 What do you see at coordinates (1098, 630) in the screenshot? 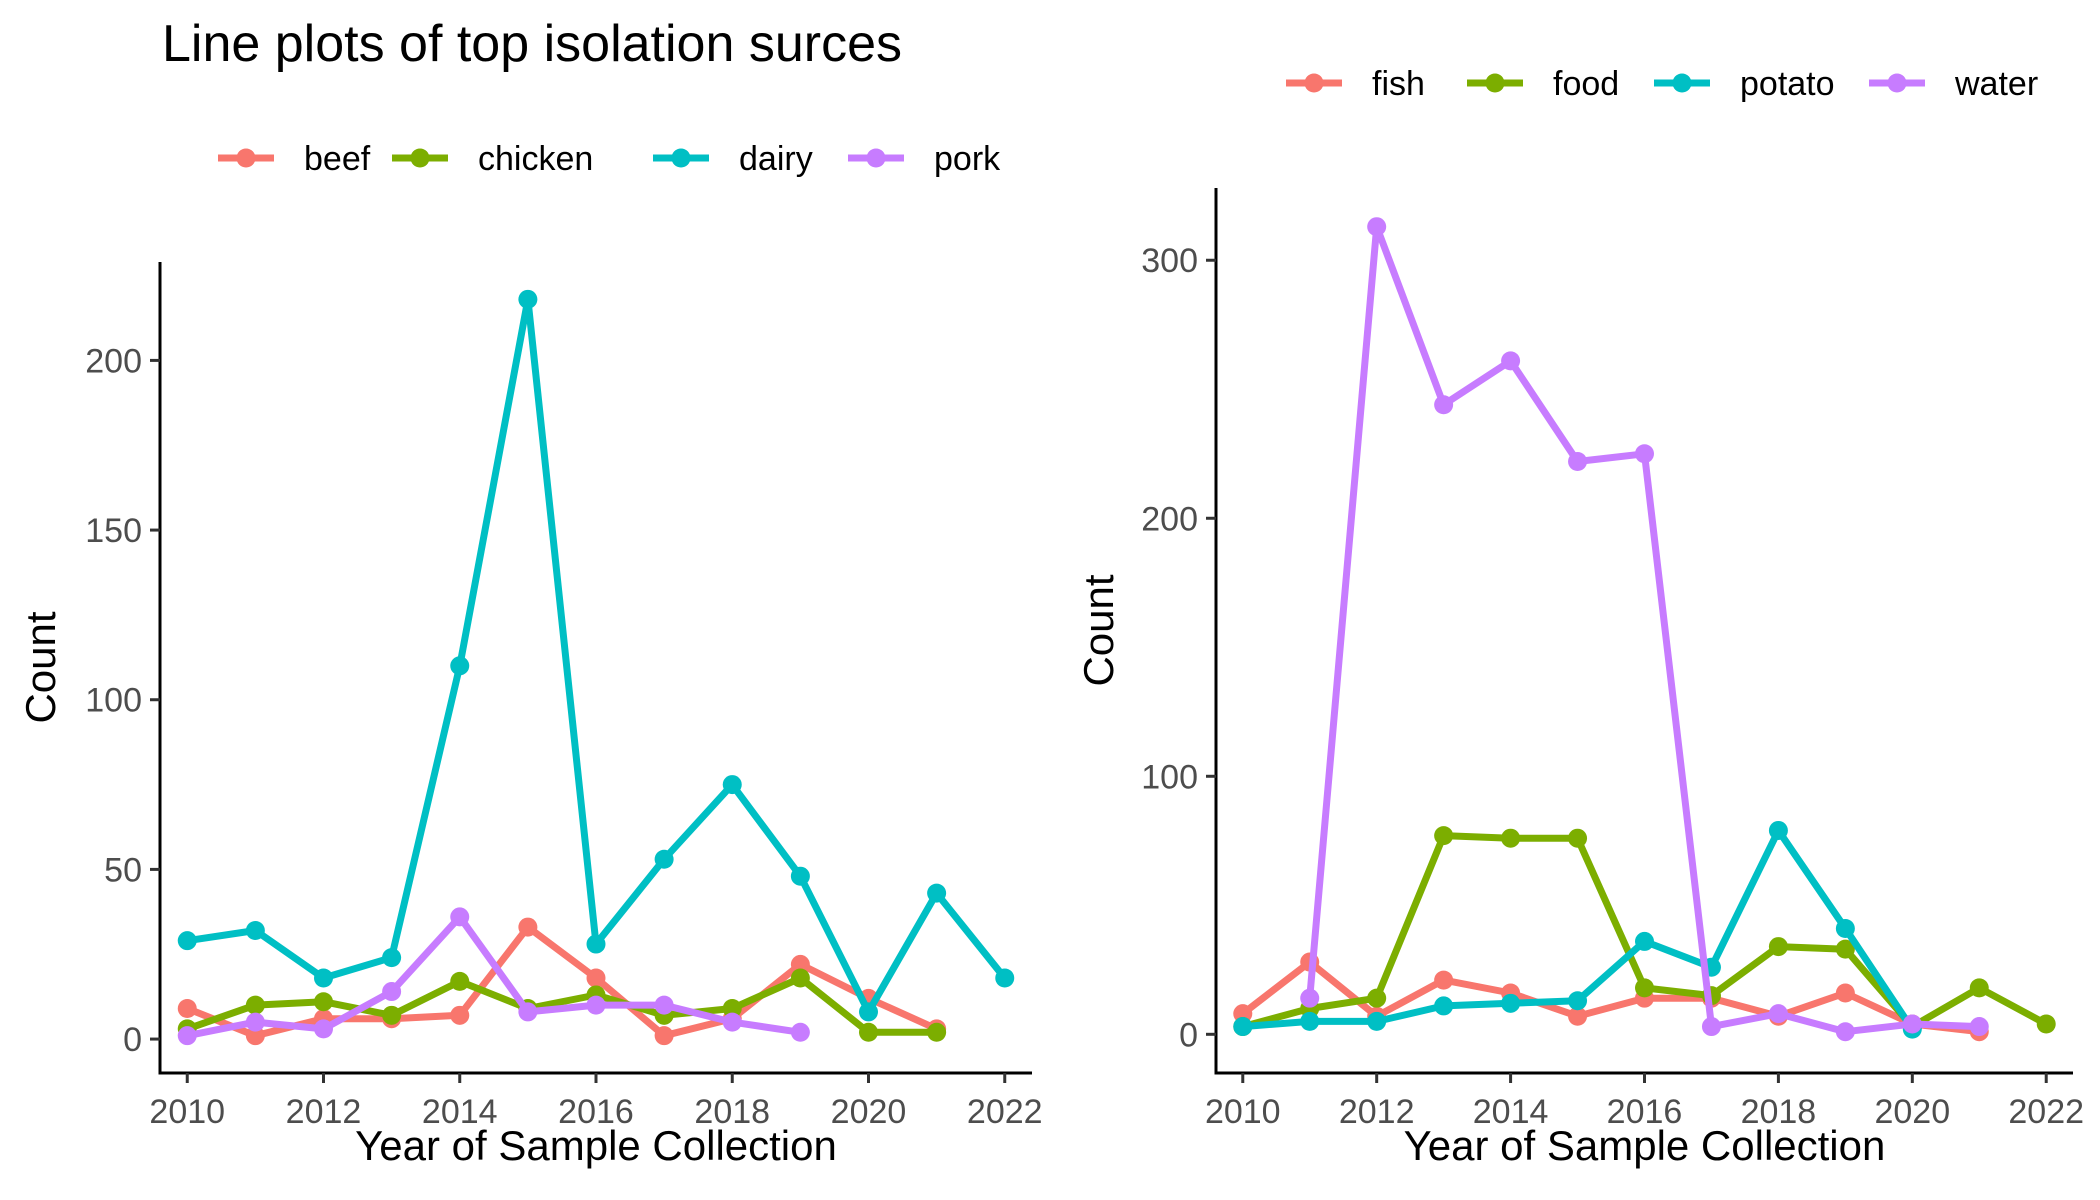
I see `right-y-axis-title: Count` at bounding box center [1098, 630].